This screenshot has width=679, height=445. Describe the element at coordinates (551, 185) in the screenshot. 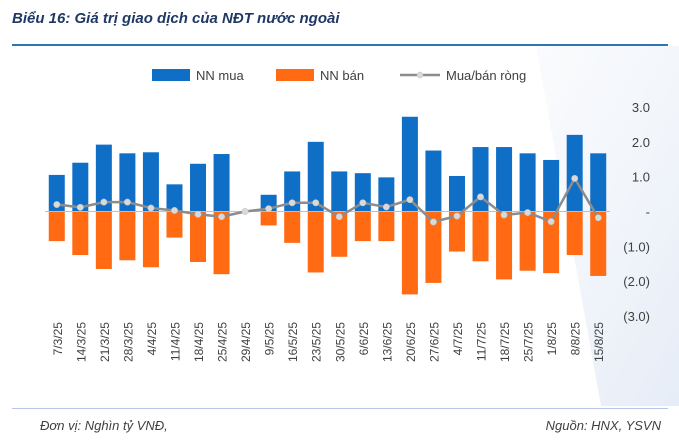

I see `bar-buy-1/8/25` at that location.